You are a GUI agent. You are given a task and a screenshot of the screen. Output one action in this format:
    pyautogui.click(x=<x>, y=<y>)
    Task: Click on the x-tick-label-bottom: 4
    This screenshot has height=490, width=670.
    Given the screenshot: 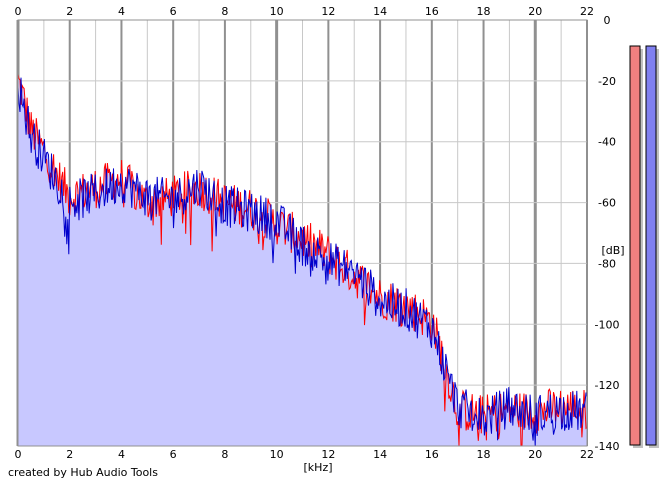 What is the action you would take?
    pyautogui.click(x=121, y=454)
    